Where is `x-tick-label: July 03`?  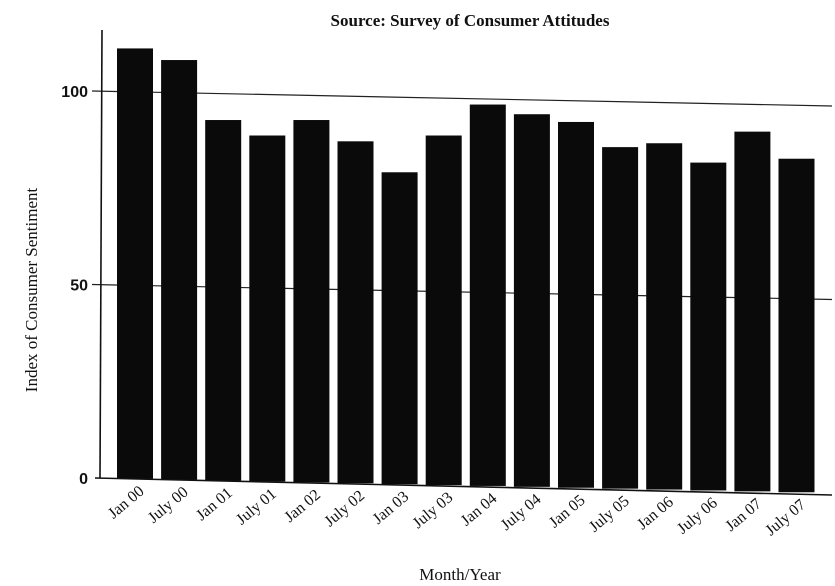
x-tick-label: July 03 is located at coordinates (433, 510).